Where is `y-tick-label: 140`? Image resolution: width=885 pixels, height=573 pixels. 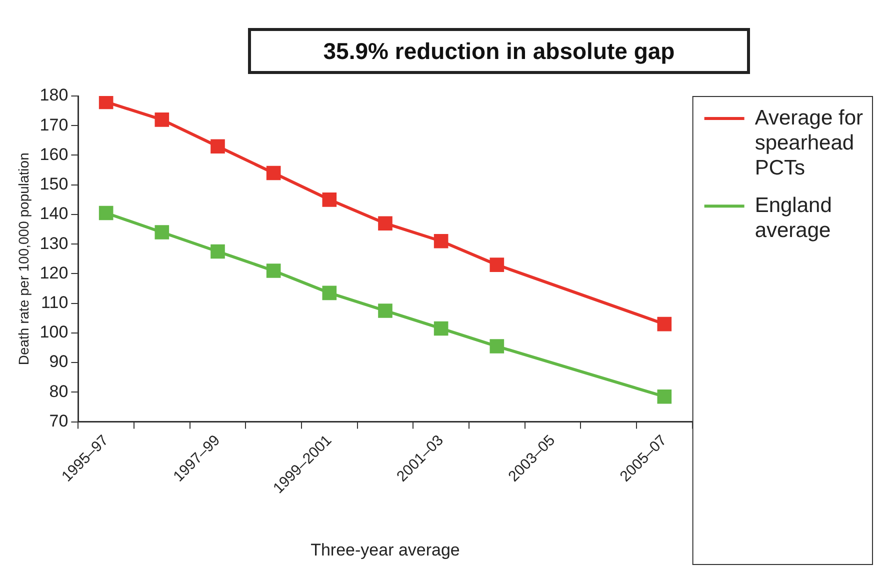
y-tick-label: 140 is located at coordinates (54, 214).